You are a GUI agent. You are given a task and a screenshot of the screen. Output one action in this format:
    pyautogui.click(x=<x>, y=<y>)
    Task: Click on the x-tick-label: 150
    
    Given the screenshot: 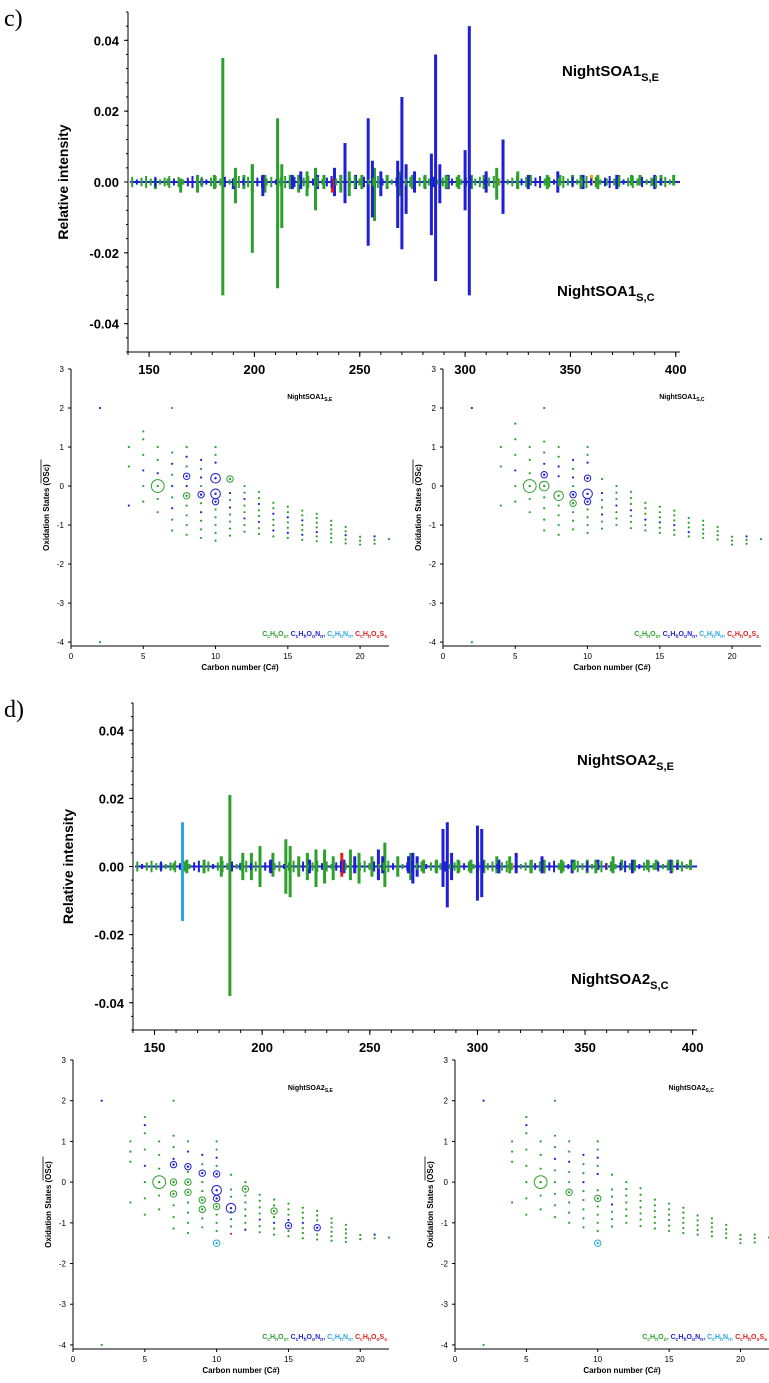 What is the action you would take?
    pyautogui.click(x=149, y=369)
    